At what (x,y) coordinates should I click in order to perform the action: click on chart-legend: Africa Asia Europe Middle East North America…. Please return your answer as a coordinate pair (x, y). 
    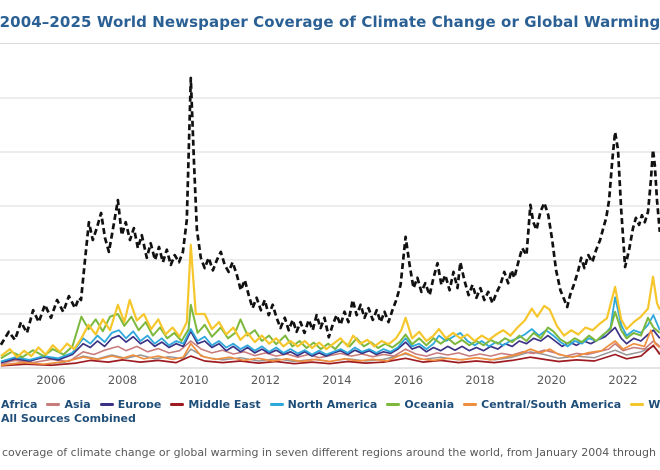
    Looking at the image, I should click on (330, 408).